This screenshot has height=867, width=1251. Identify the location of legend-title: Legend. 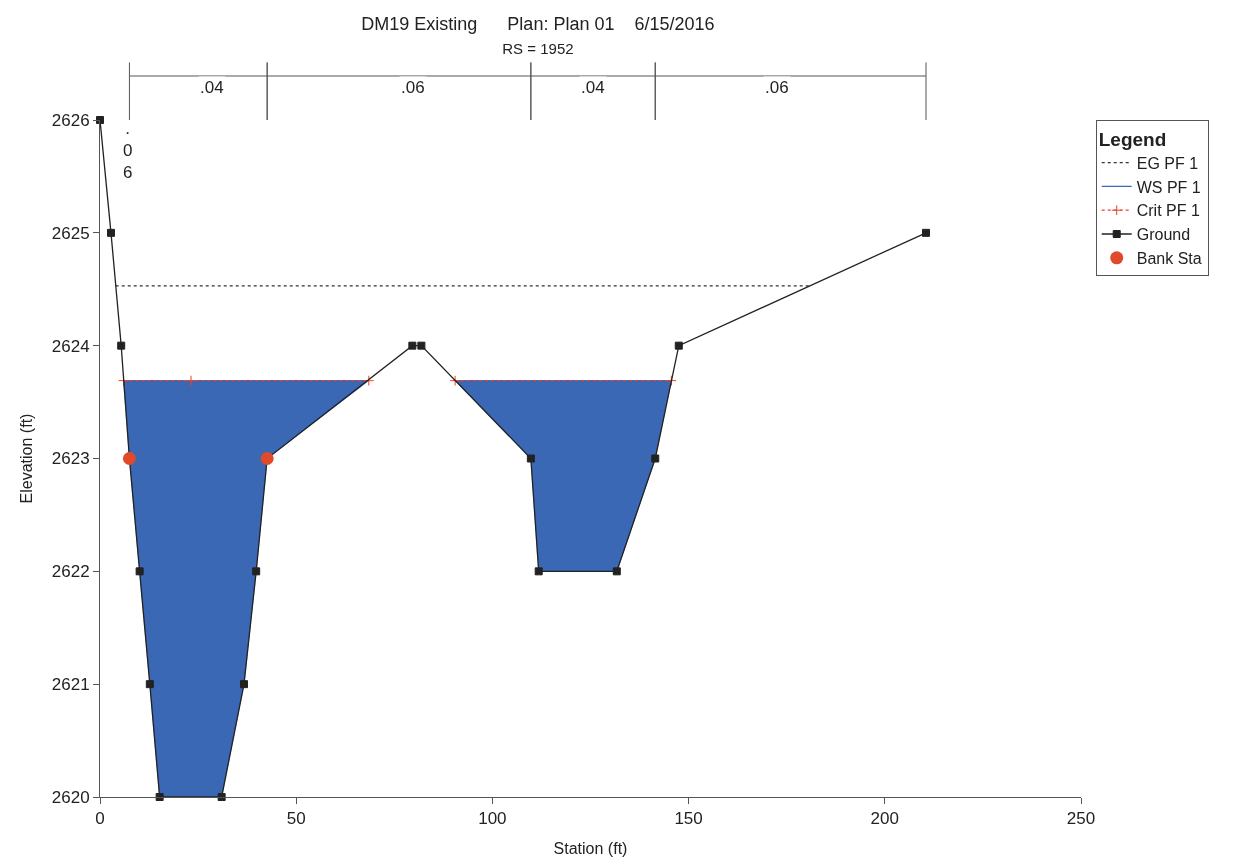
(1132, 139).